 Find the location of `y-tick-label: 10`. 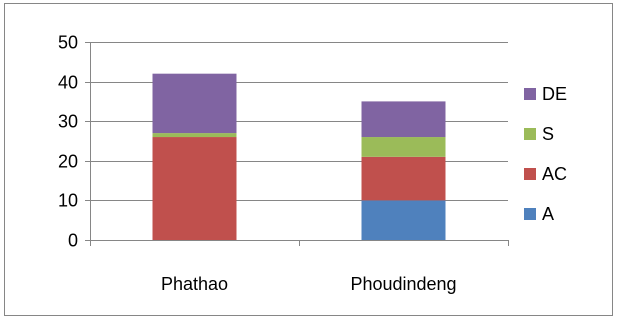

y-tick-label: 10 is located at coordinates (68, 201).